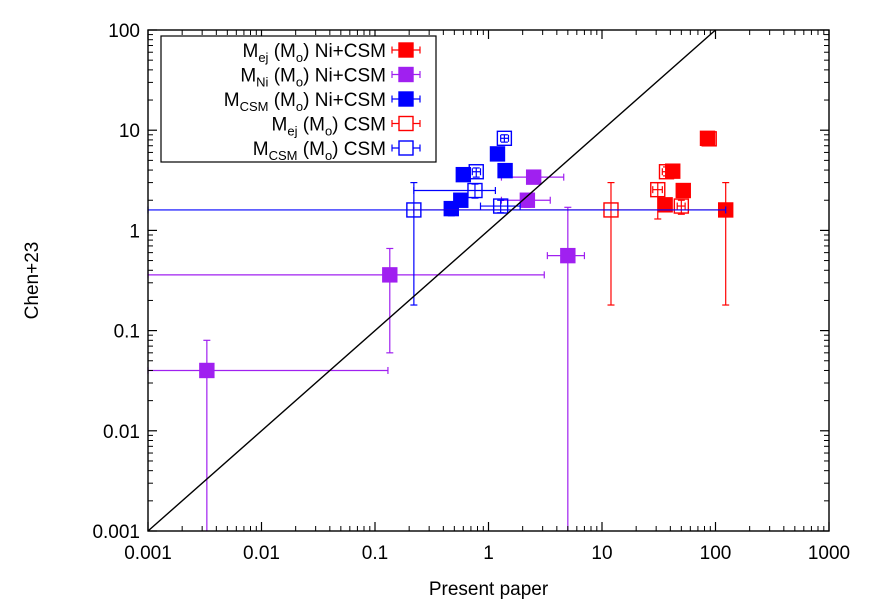 This screenshot has width=872, height=610. Describe the element at coordinates (121, 432) in the screenshot. I see `y-tick-label: 0.01` at that location.